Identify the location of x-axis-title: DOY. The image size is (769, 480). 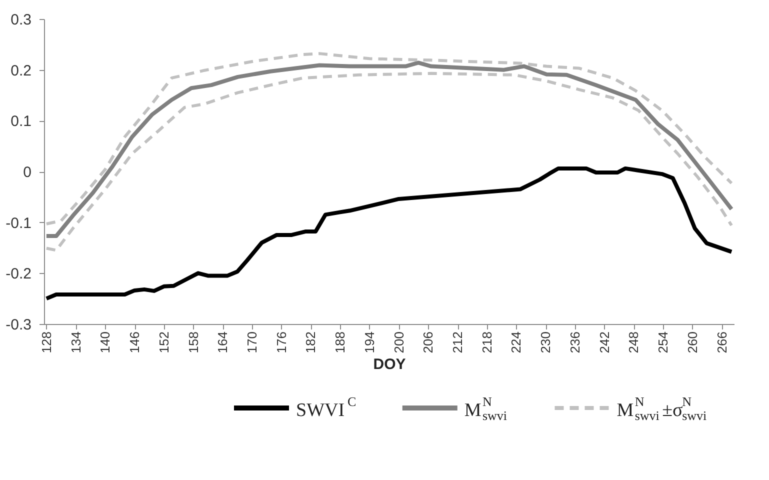
(389, 365).